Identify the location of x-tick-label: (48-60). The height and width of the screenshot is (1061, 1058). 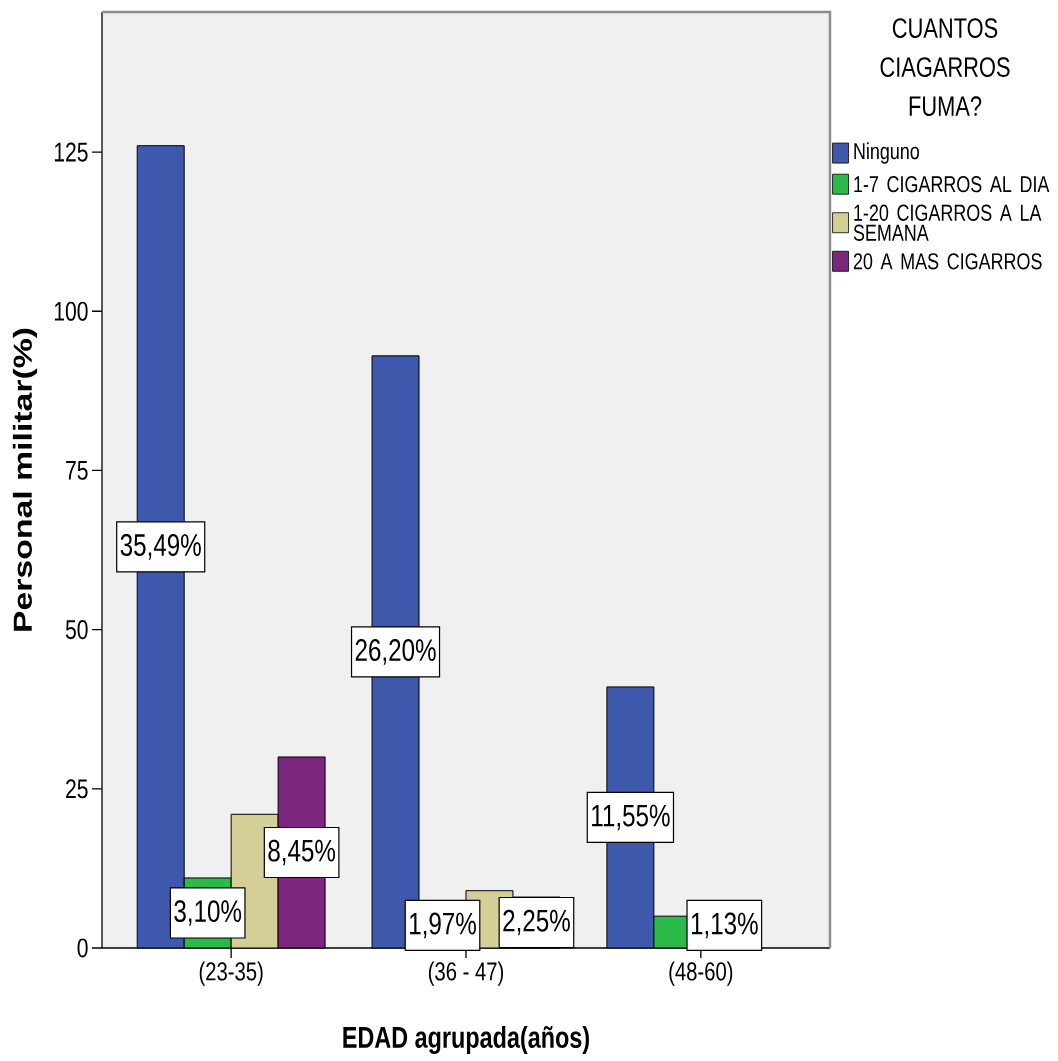
(701, 973).